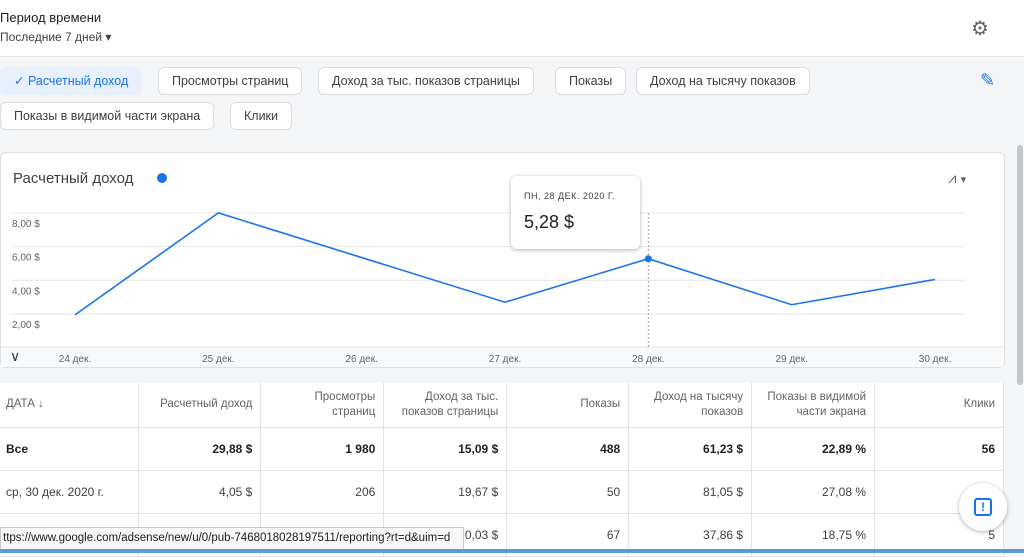 The height and width of the screenshot is (557, 1024). Describe the element at coordinates (51, 37) in the screenshot. I see `period-value: Последние 7 дней` at that location.